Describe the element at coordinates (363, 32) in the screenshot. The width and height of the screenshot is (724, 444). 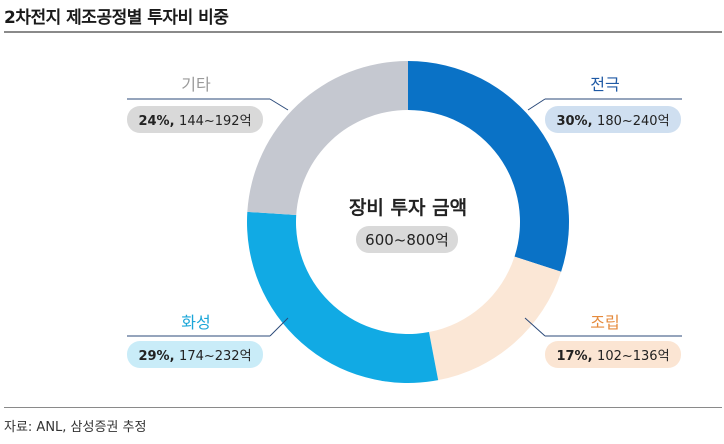
I see `title-divider` at that location.